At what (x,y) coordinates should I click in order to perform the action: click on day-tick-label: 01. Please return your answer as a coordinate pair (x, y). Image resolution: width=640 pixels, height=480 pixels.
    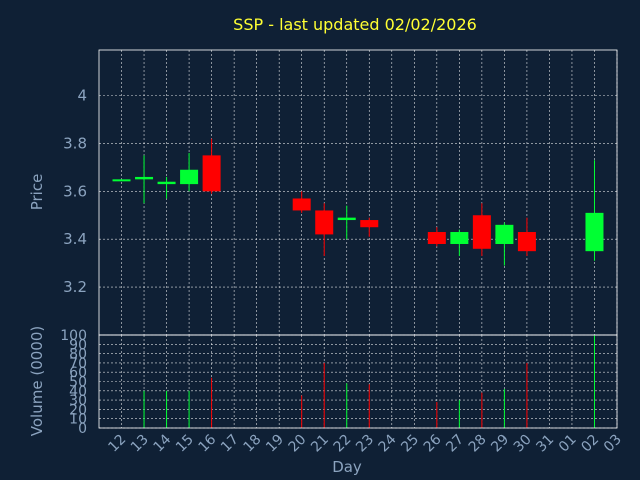
    Looking at the image, I should click on (568, 444).